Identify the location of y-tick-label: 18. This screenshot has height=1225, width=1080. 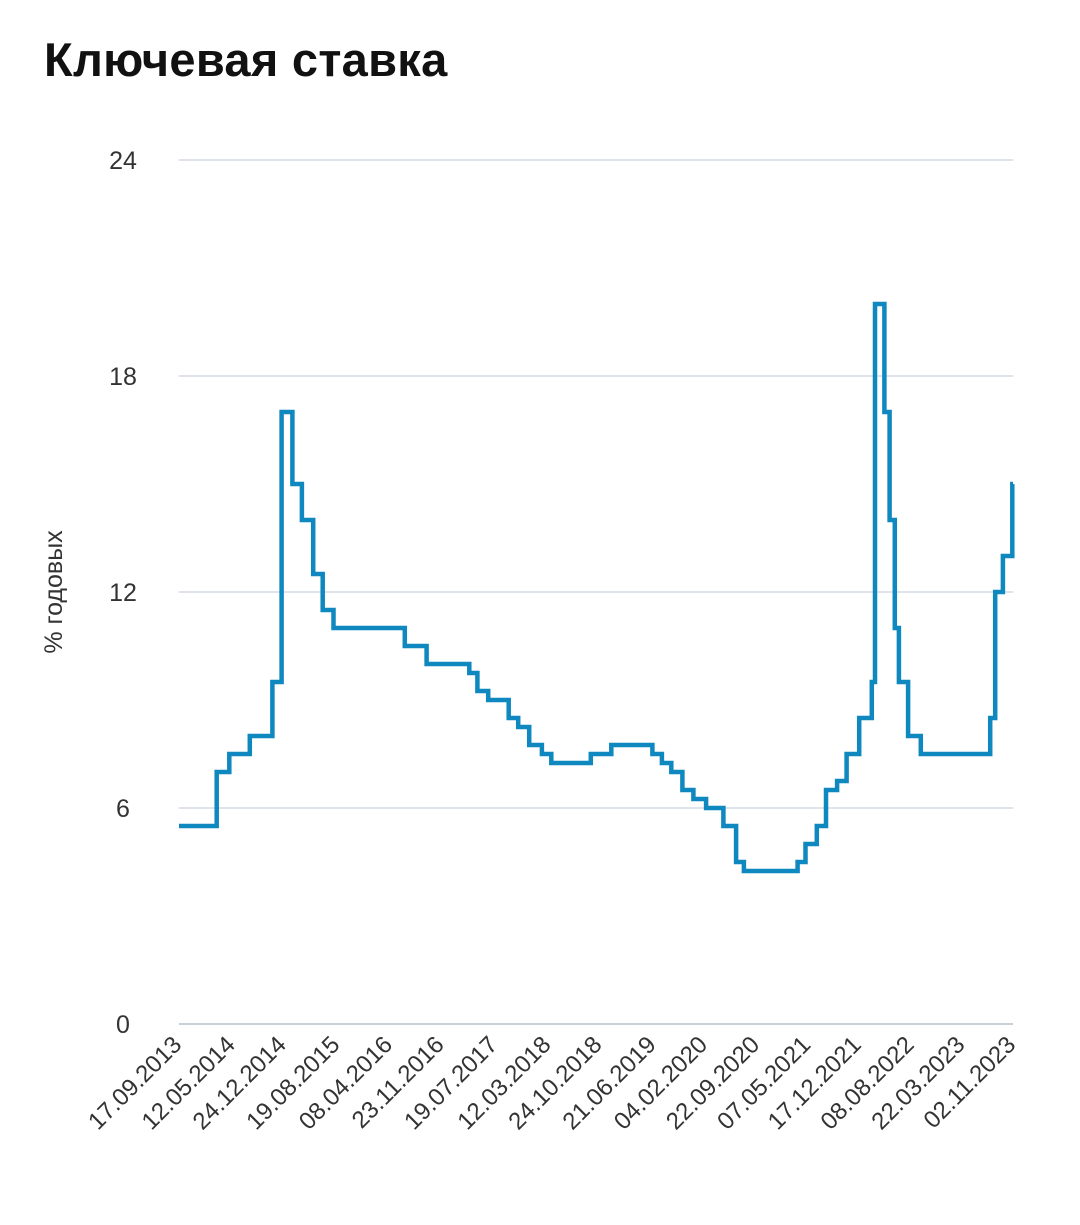
(123, 377).